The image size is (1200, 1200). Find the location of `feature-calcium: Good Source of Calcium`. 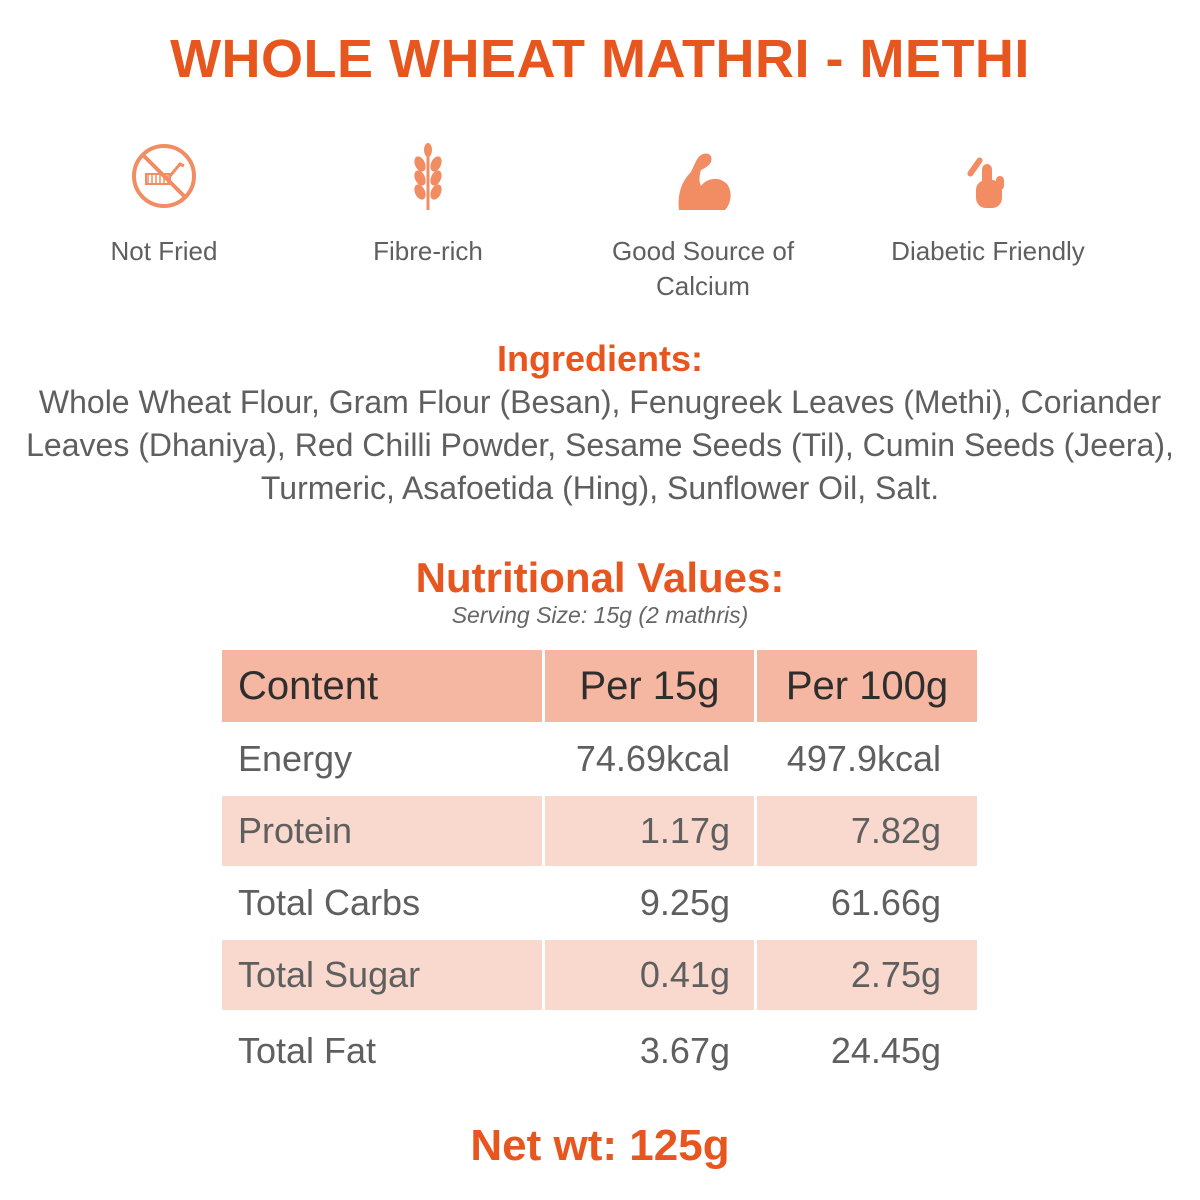

feature-calcium: Good Source of Calcium is located at coordinates (703, 222).